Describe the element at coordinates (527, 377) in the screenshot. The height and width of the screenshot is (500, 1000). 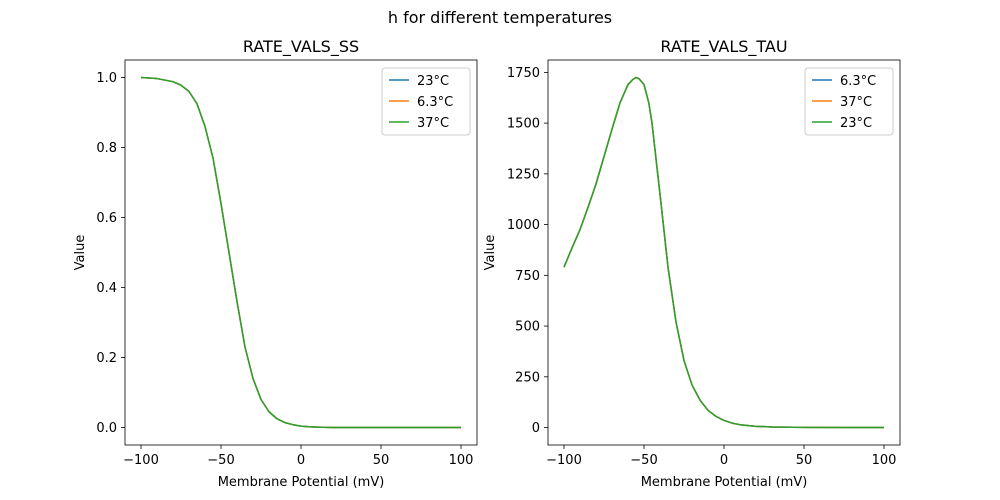
I see `tau-y-tick-label: 250` at that location.